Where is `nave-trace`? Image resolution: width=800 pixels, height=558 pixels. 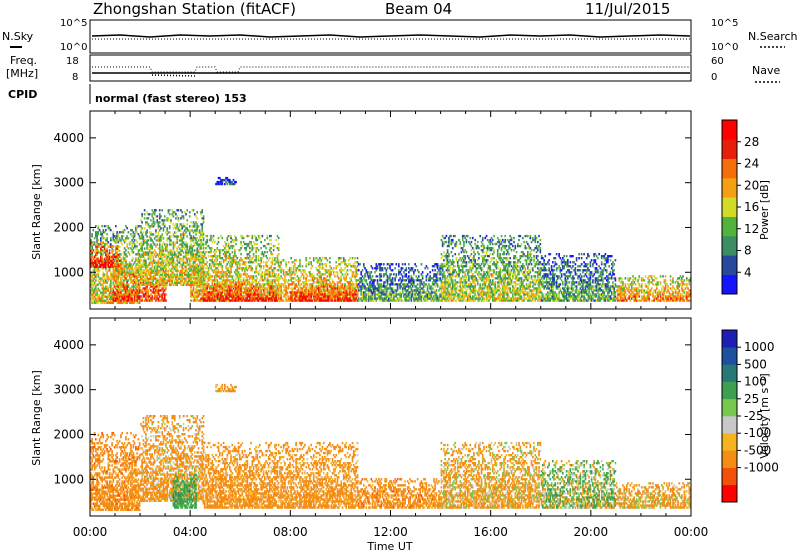 nave-trace is located at coordinates (391, 69).